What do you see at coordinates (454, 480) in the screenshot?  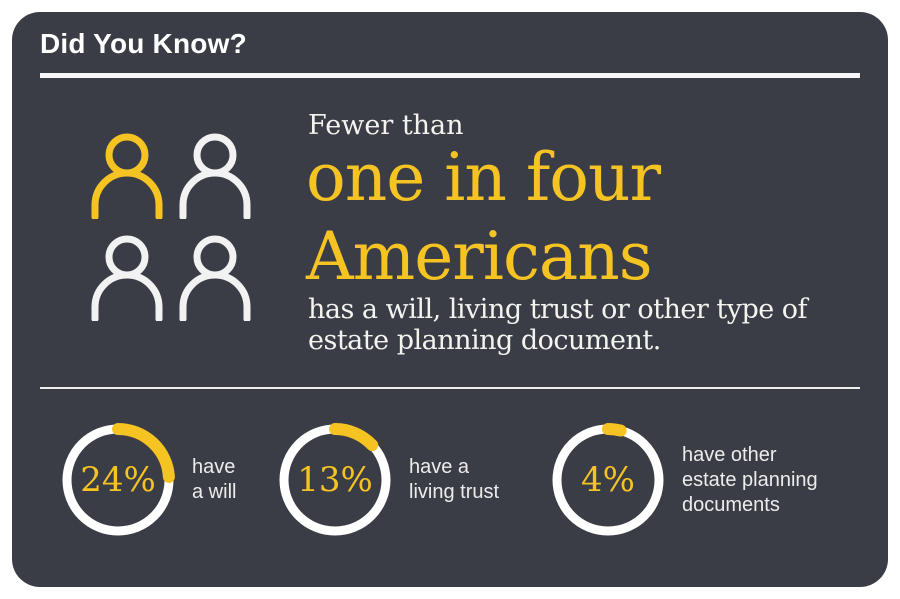 I see `stat-caption: have a living trust` at bounding box center [454, 480].